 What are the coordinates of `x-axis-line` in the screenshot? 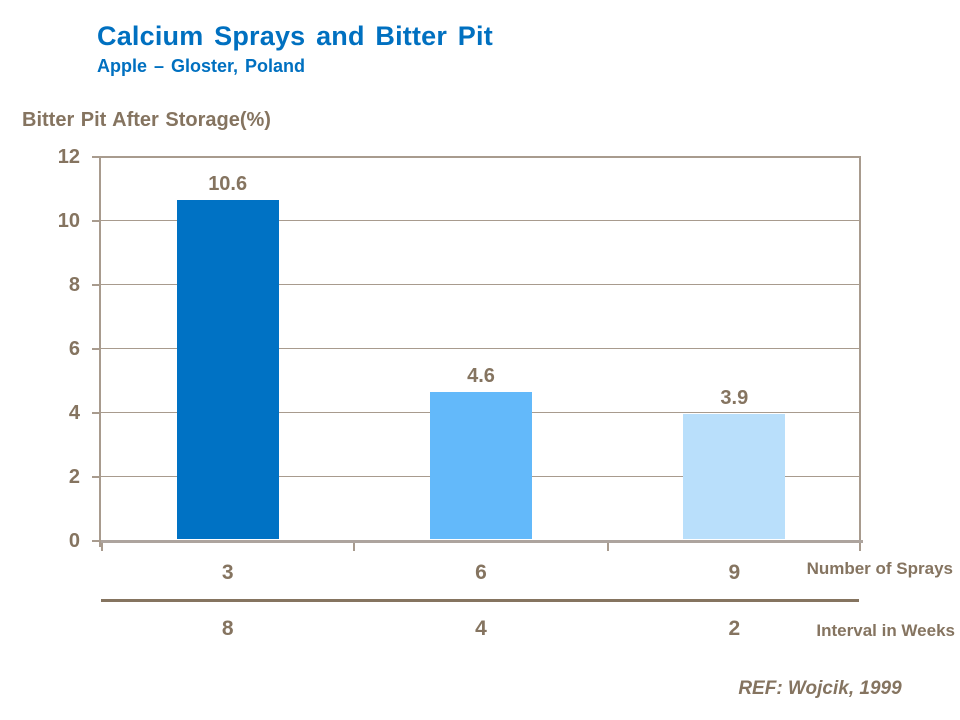 It's located at (482, 541).